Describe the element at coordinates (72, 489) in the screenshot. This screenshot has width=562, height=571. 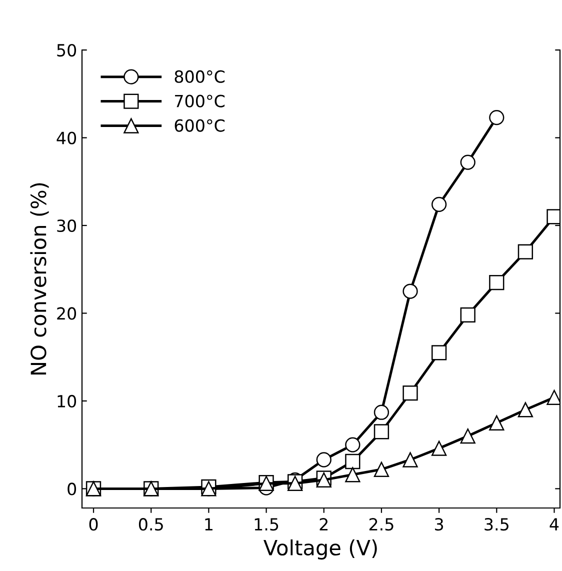
I see `y-tick-label: 0` at that location.